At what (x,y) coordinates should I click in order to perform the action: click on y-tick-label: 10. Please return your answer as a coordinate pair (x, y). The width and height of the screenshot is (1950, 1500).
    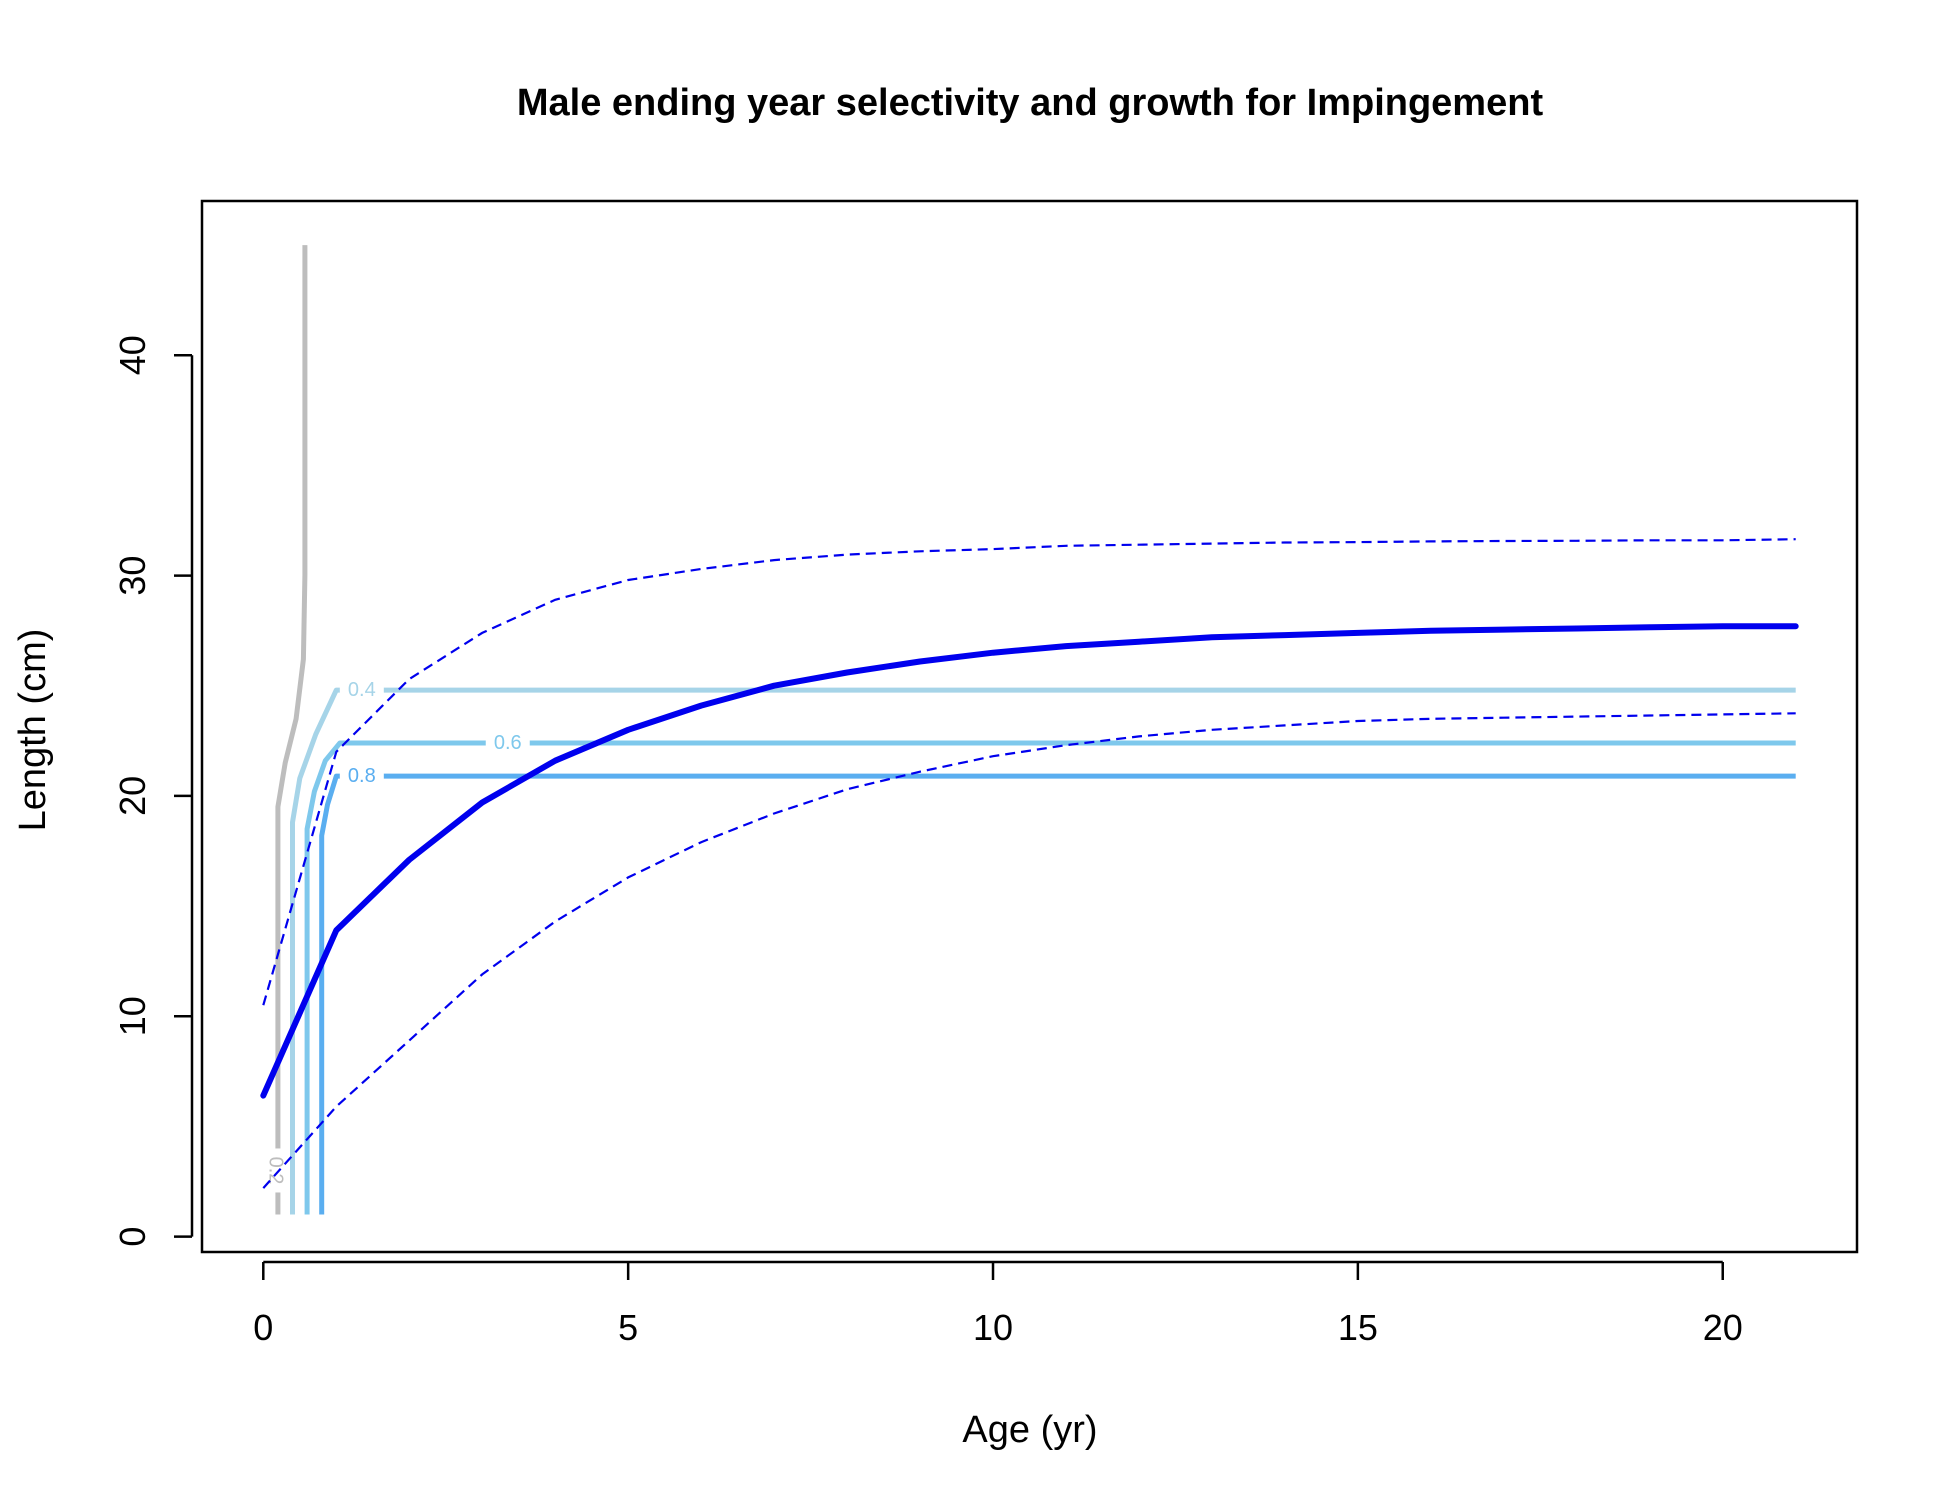
    Looking at the image, I should click on (132, 1016).